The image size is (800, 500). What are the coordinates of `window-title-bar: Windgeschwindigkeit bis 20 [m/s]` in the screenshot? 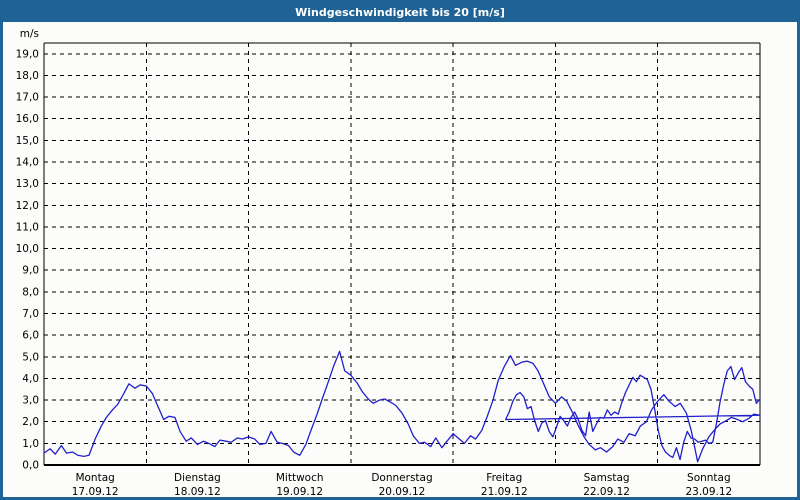 It's located at (400, 12).